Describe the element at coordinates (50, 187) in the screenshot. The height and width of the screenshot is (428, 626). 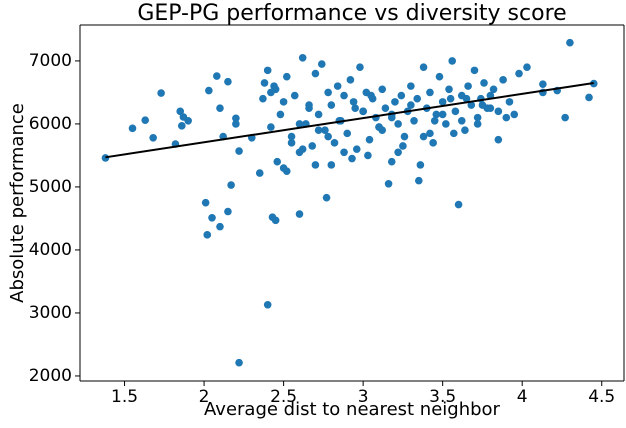
I see `y-tick-label: 5000` at that location.